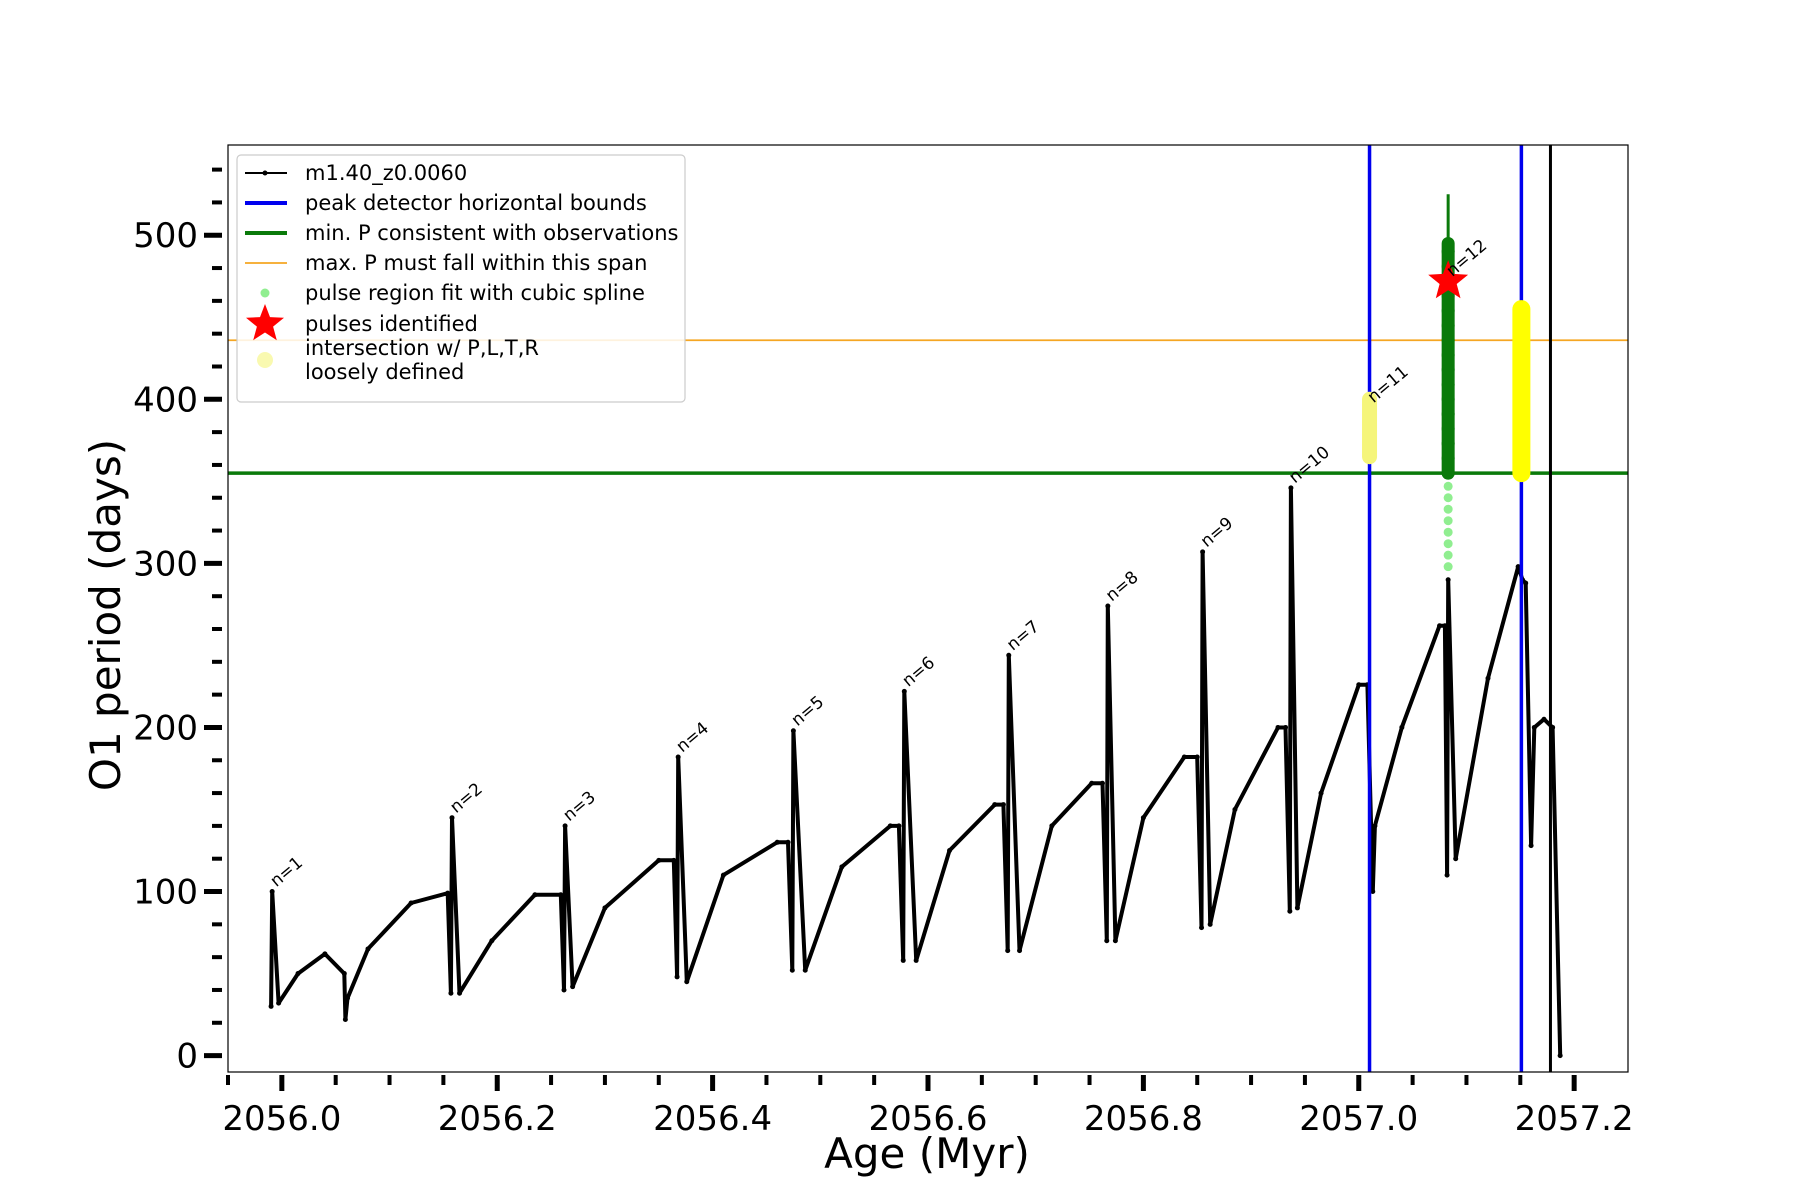  What do you see at coordinates (1448, 279) in the screenshot?
I see `pulse-identified-star` at bounding box center [1448, 279].